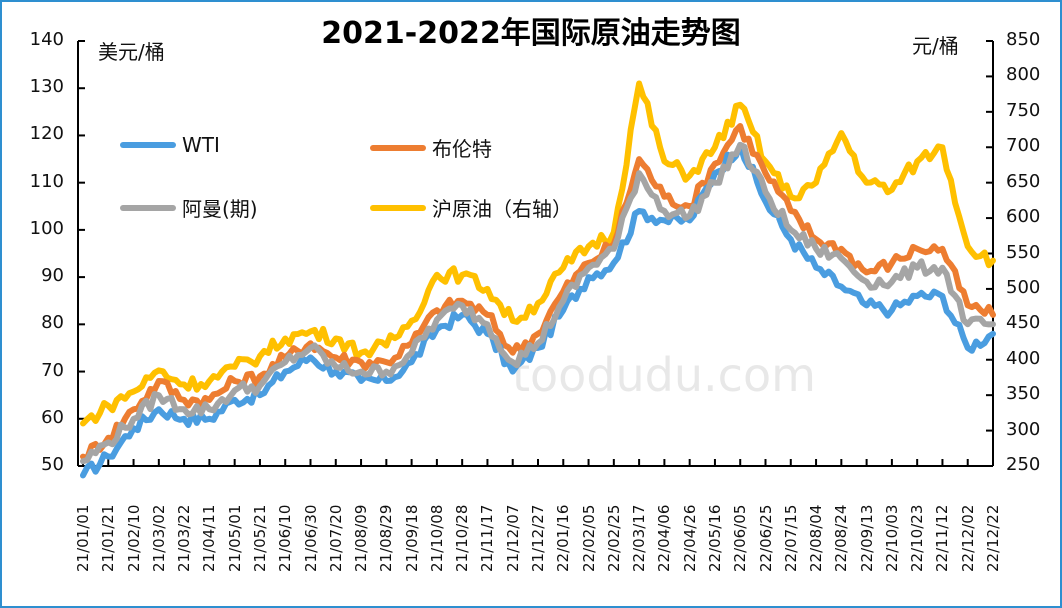 The image size is (1062, 608). What do you see at coordinates (790, 538) in the screenshot?
I see `x-axis-tick-label: 22/07/15` at bounding box center [790, 538].